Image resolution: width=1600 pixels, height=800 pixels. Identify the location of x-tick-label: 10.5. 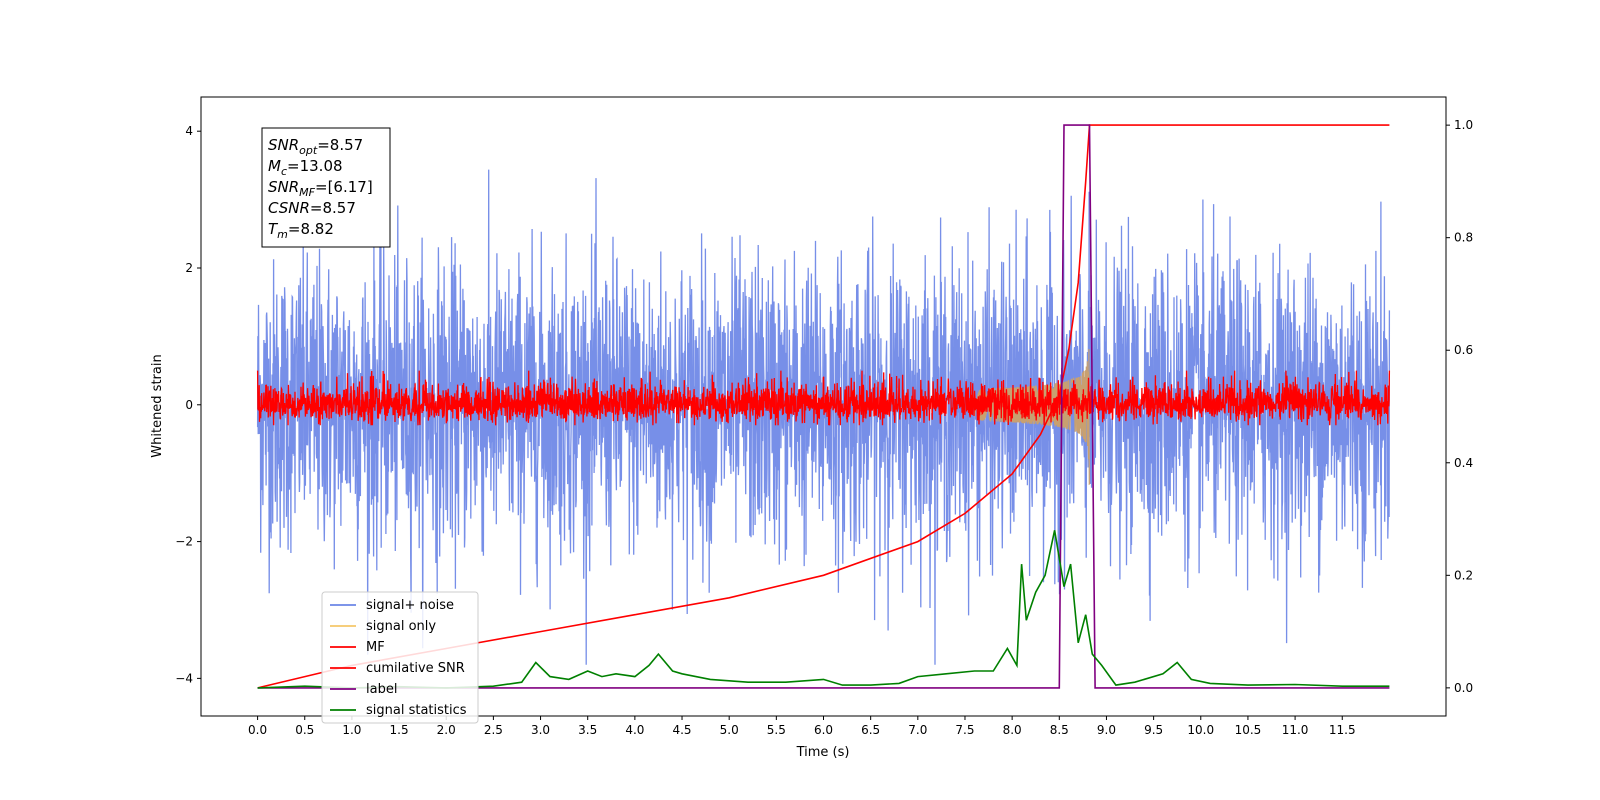
(1248, 730).